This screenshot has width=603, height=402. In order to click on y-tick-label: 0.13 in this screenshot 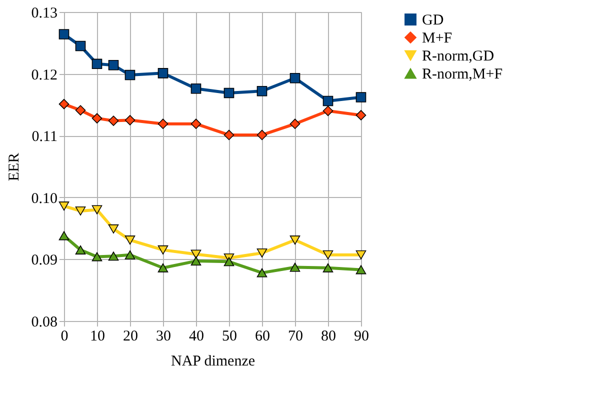, I will do `click(44, 14)`.